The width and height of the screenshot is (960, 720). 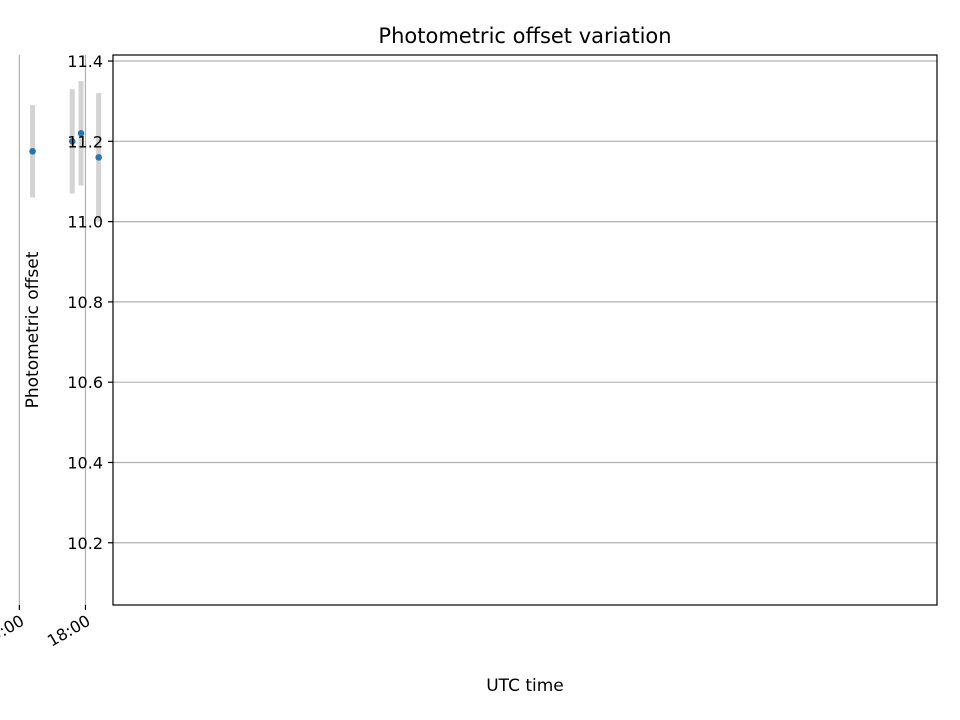 I want to click on y-tick-label: 10.4, so click(x=85, y=462).